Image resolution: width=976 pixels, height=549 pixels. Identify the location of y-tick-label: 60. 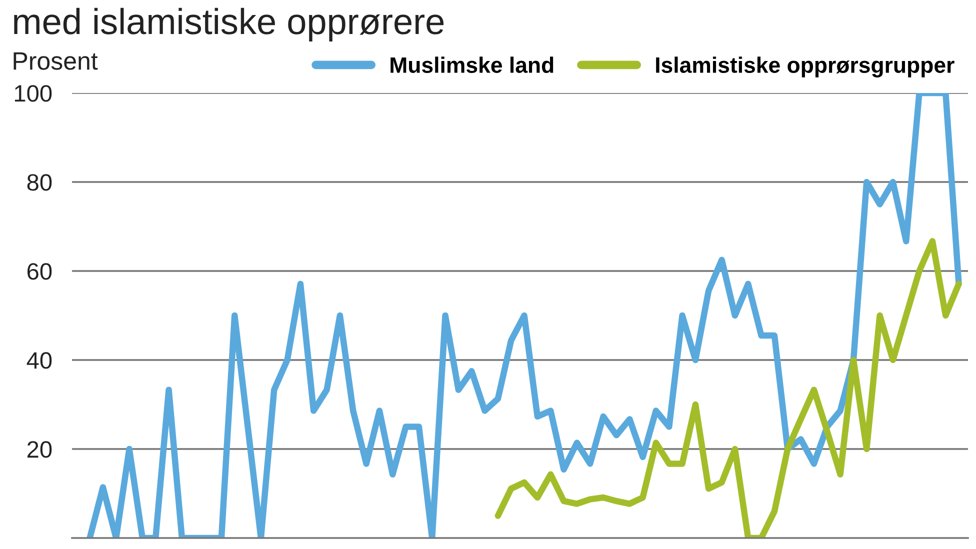
(39, 271).